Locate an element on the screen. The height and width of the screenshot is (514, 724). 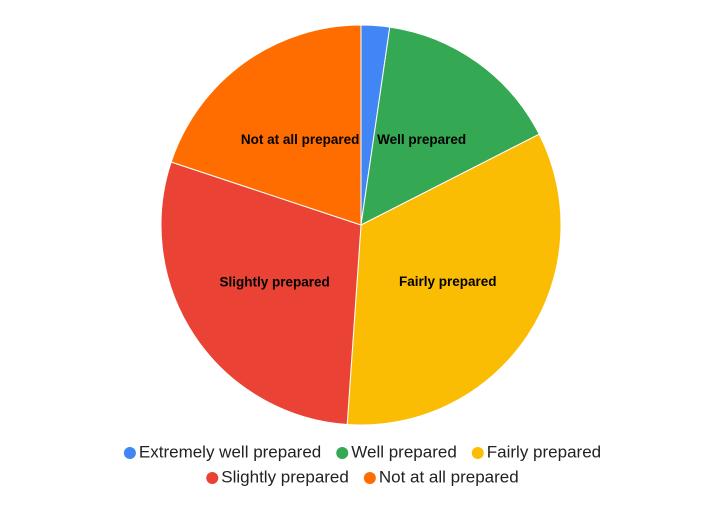
legend-label: Fairly prepared is located at coordinates (544, 451).